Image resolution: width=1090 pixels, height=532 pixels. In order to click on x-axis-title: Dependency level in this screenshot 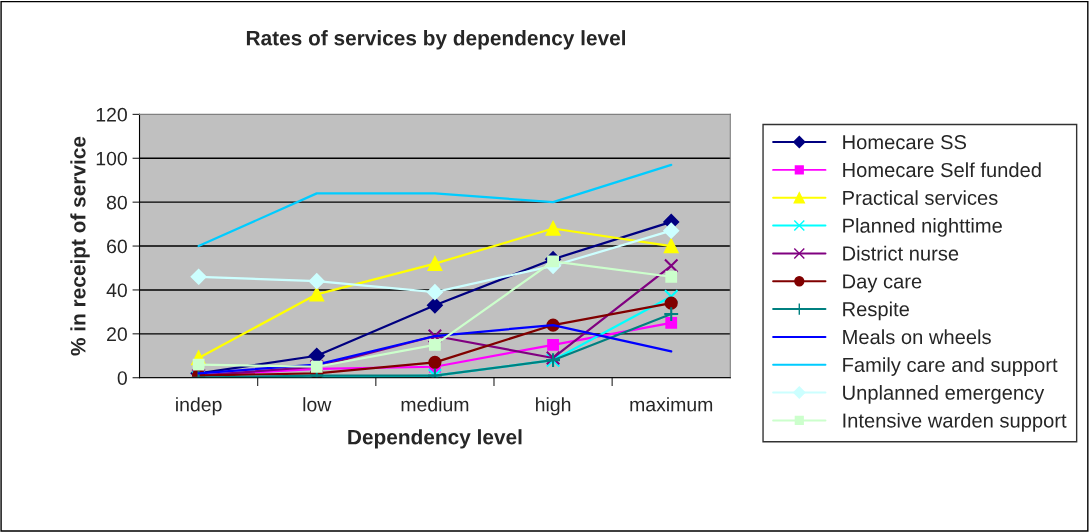, I will do `click(435, 439)`.